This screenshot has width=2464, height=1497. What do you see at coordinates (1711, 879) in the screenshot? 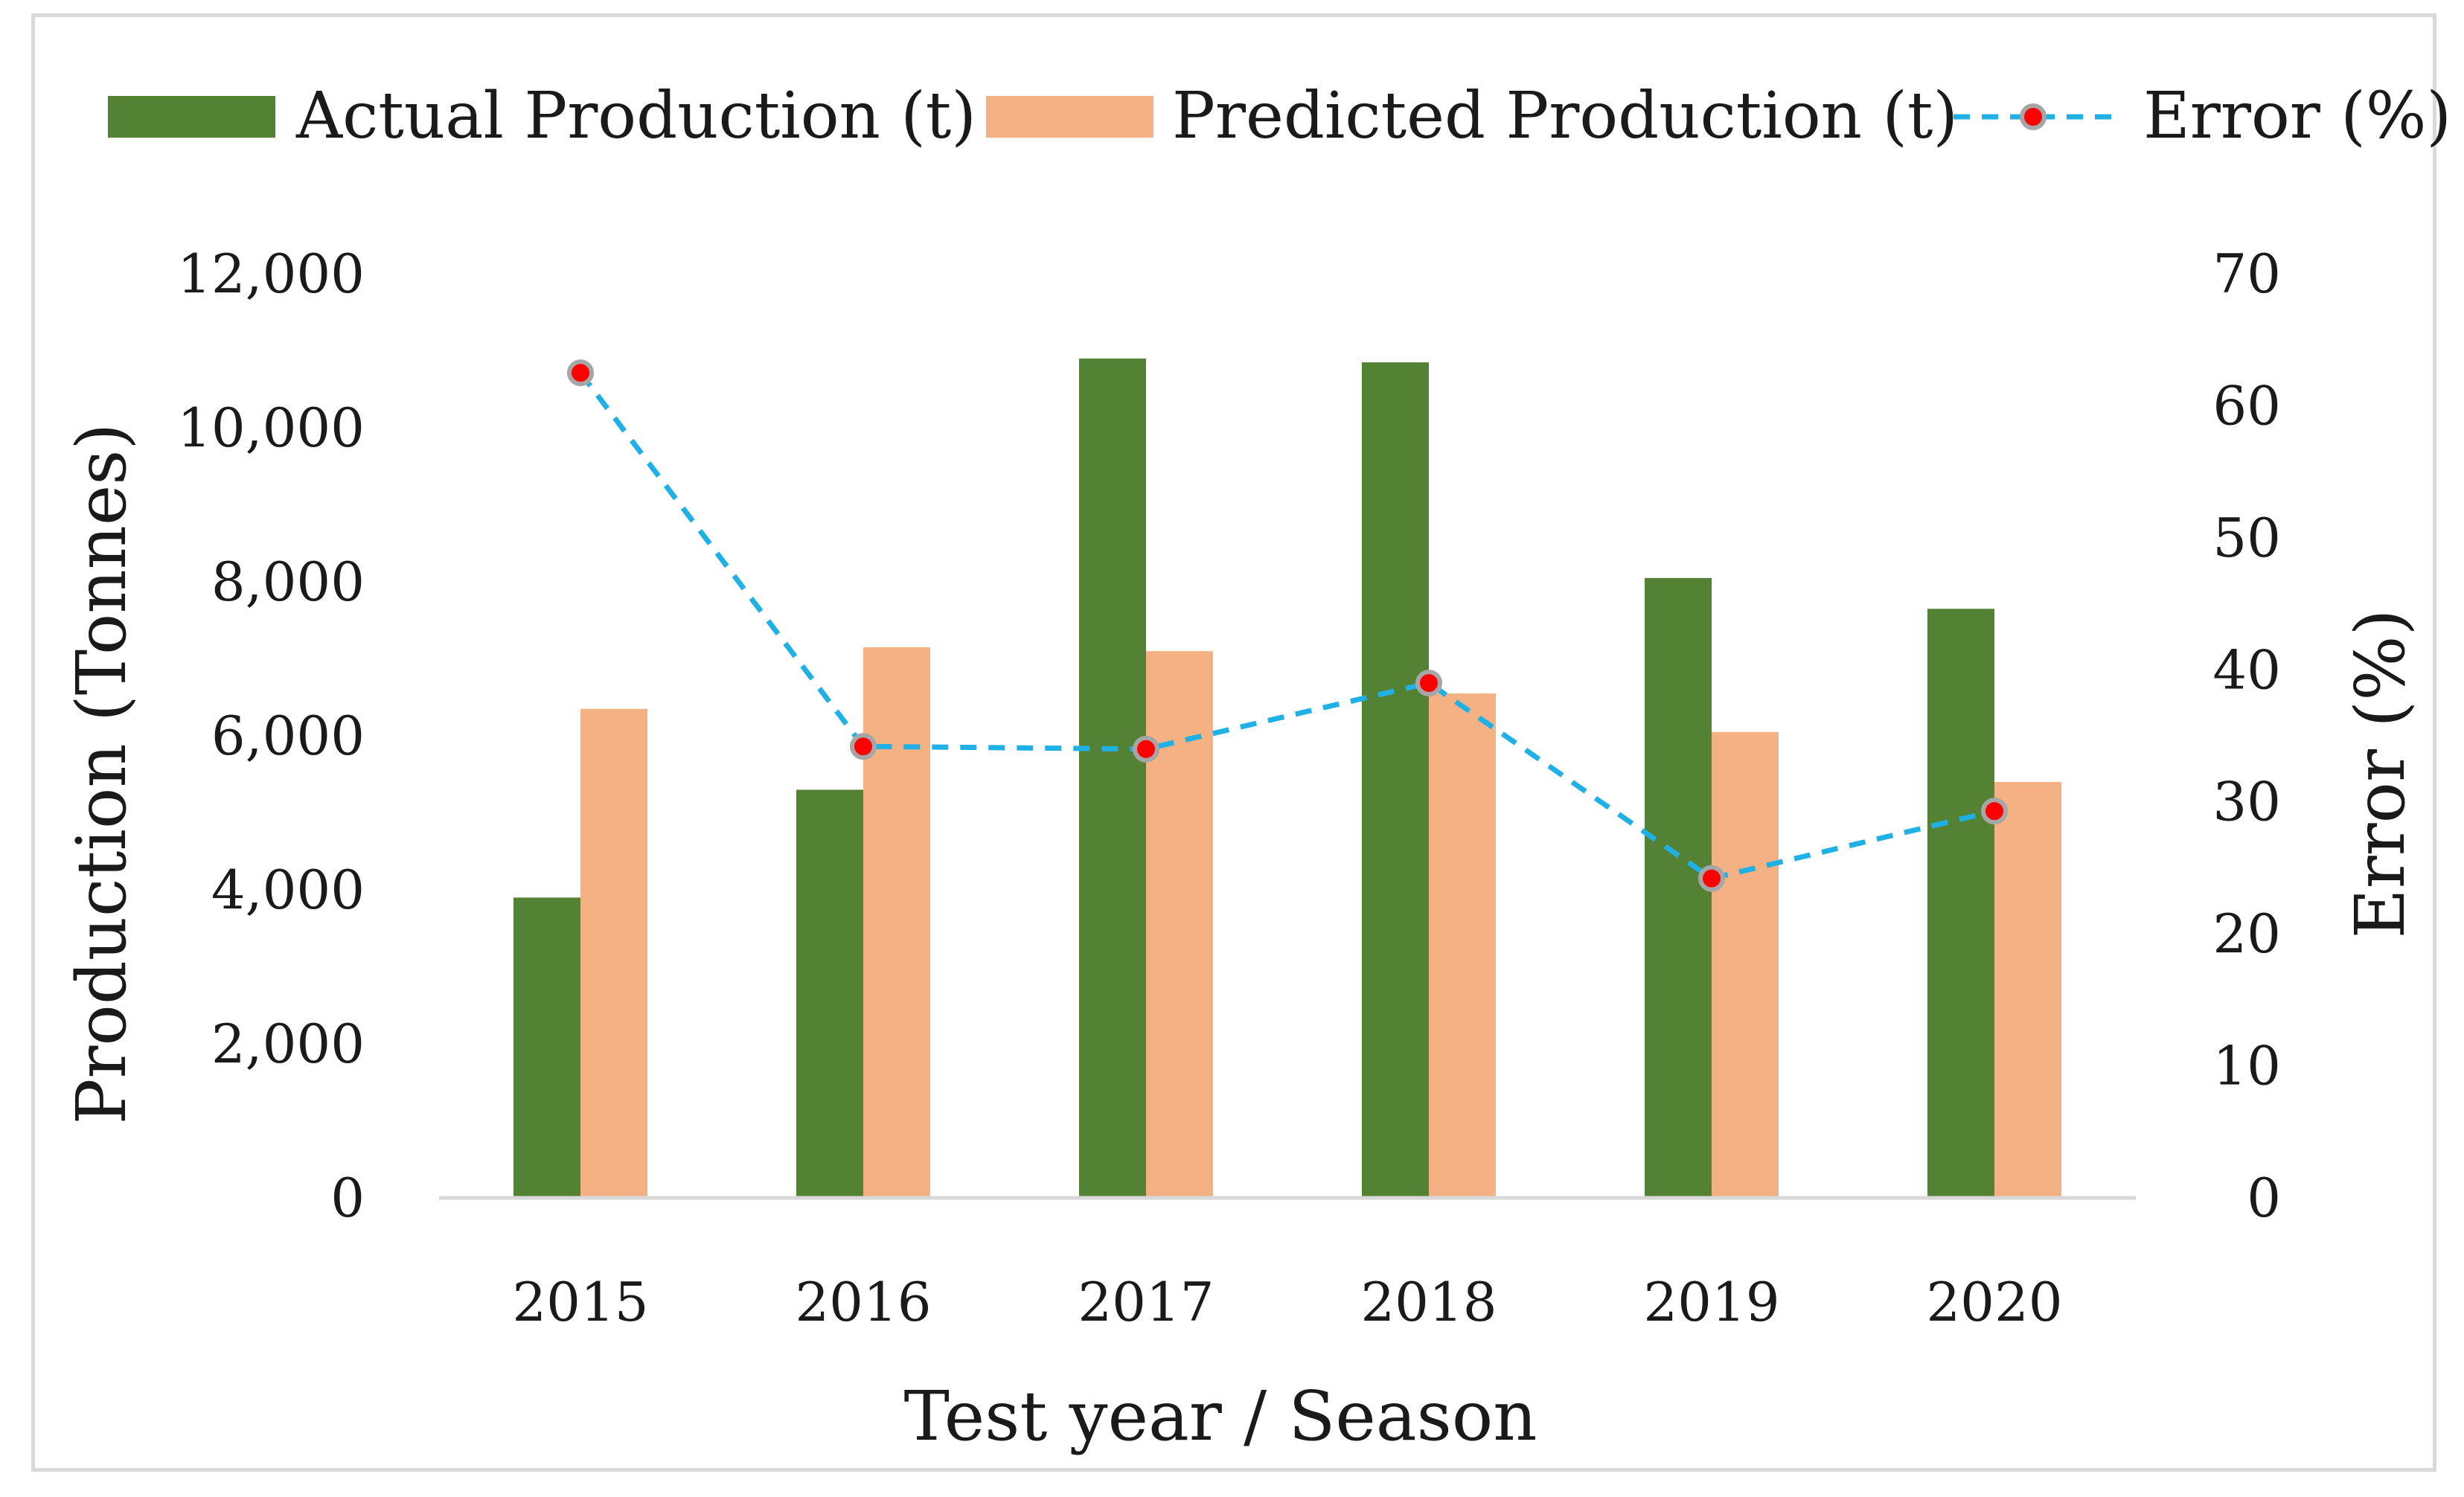
I see `error-point-2019` at bounding box center [1711, 879].